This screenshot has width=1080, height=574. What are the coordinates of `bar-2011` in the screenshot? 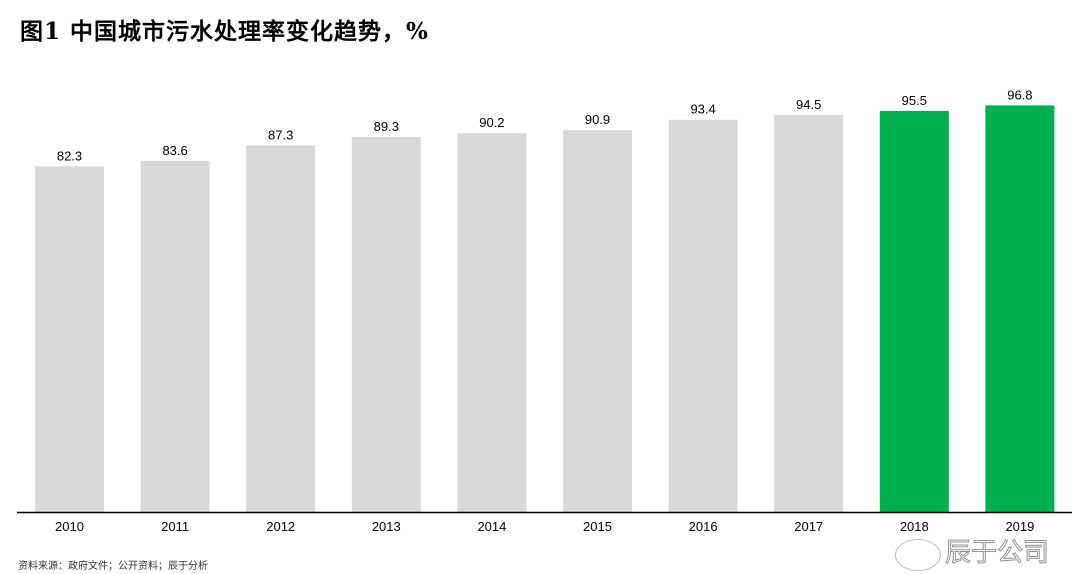 It's located at (175, 336).